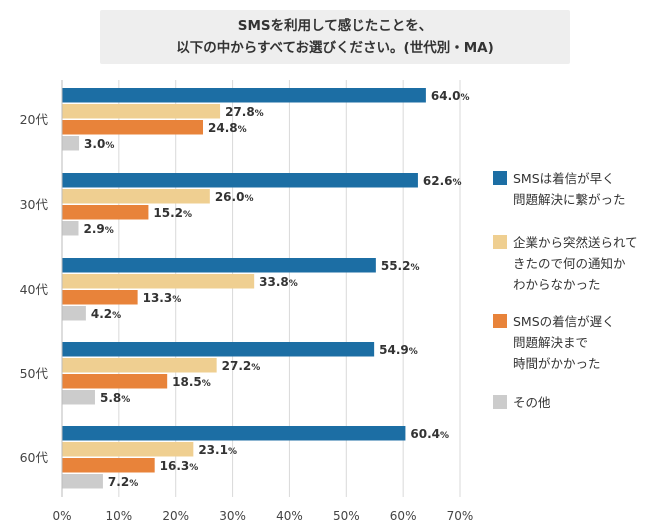 This screenshot has height=530, width=670. Describe the element at coordinates (98, 229) in the screenshot. I see `data-label: 2.9%` at that location.